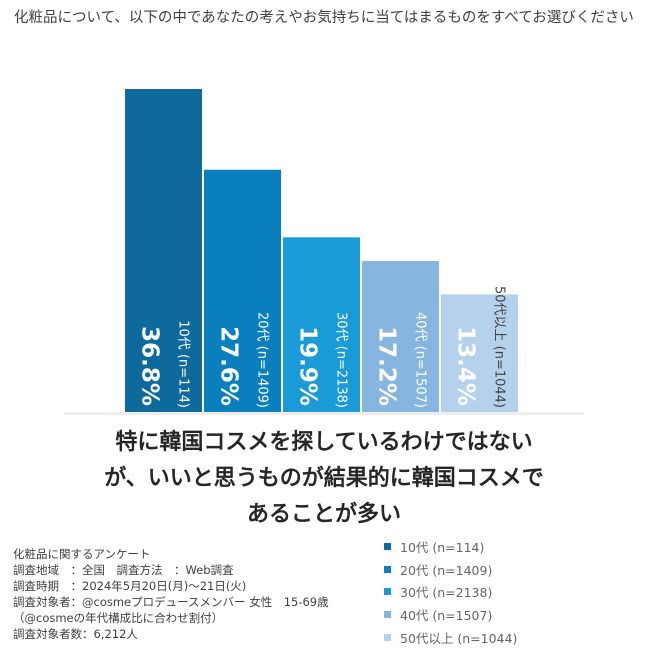 The image size is (650, 648). I want to click on data-label: 27.6%, so click(229, 366).